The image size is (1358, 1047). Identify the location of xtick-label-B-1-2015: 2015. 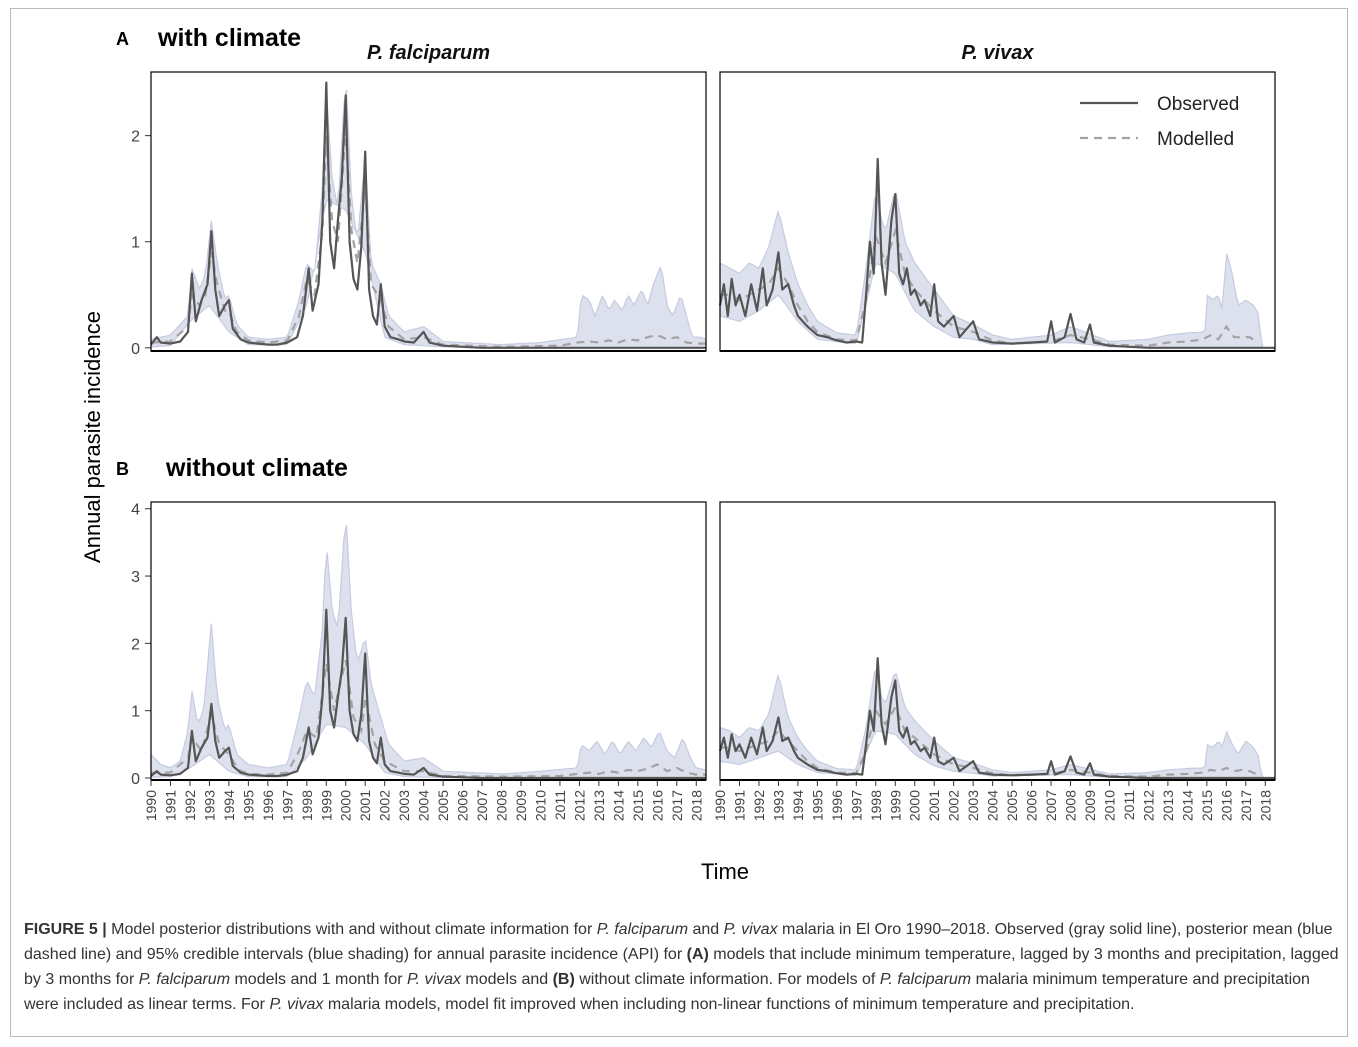
(638, 805).